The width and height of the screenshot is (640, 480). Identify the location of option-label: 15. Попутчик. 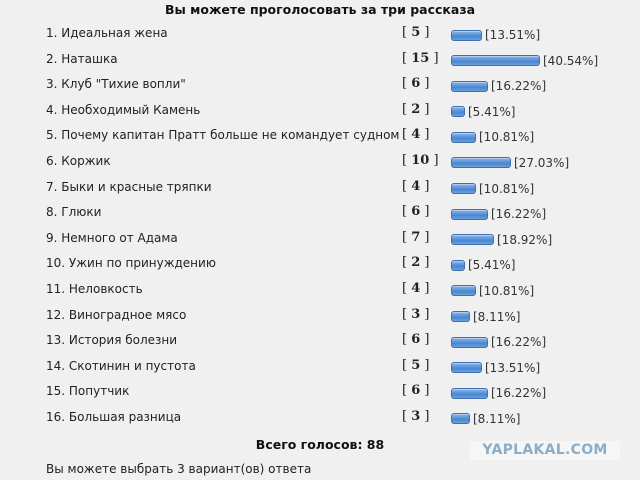
(88, 391).